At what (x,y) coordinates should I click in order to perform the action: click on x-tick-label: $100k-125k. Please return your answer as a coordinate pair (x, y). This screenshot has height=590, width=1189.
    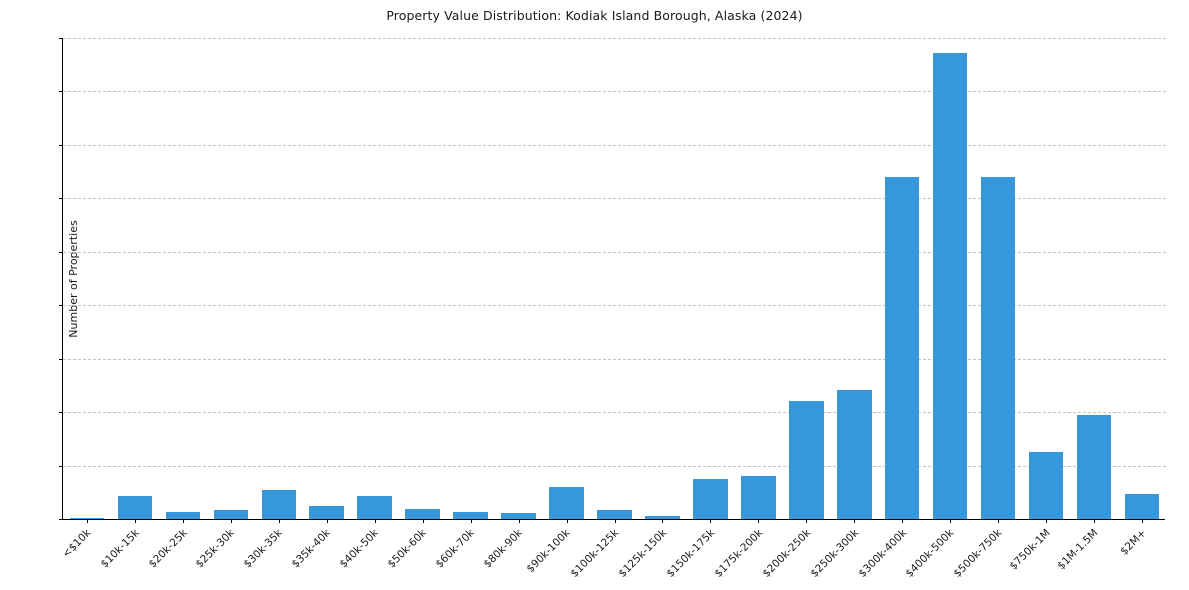
    Looking at the image, I should click on (594, 553).